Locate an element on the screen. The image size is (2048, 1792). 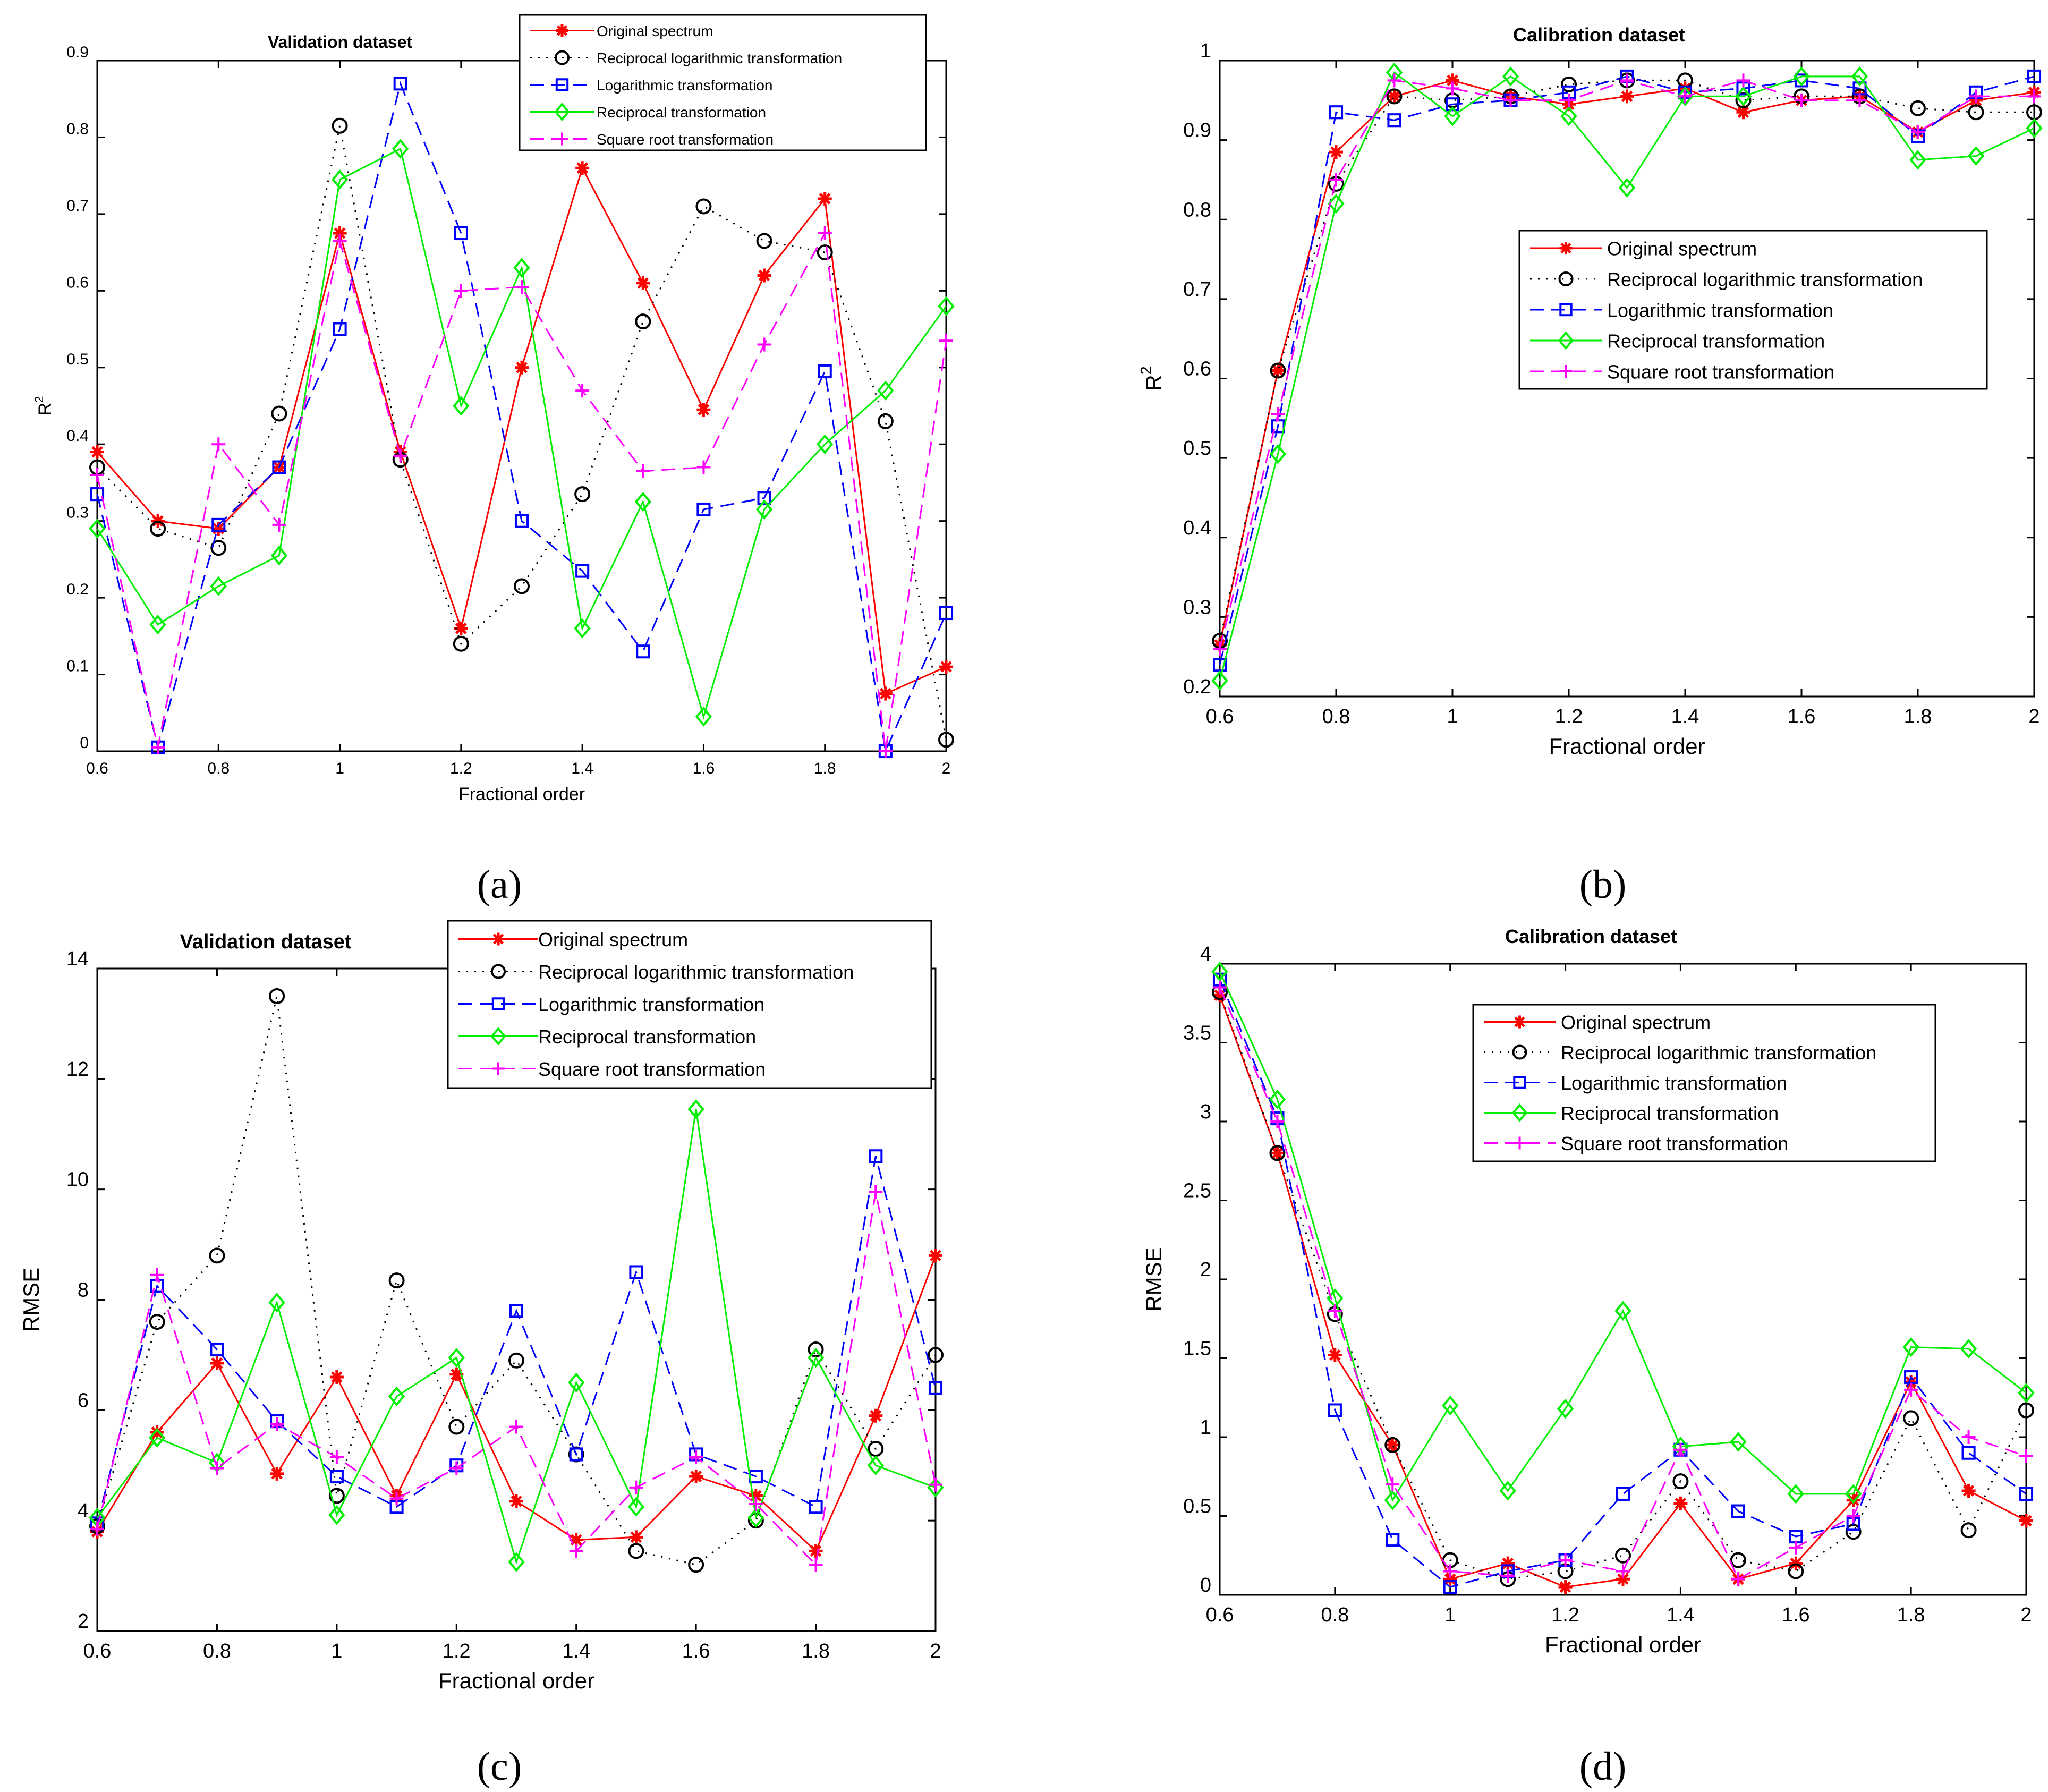
chart-title: Validation dataset is located at coordinates (265, 942).